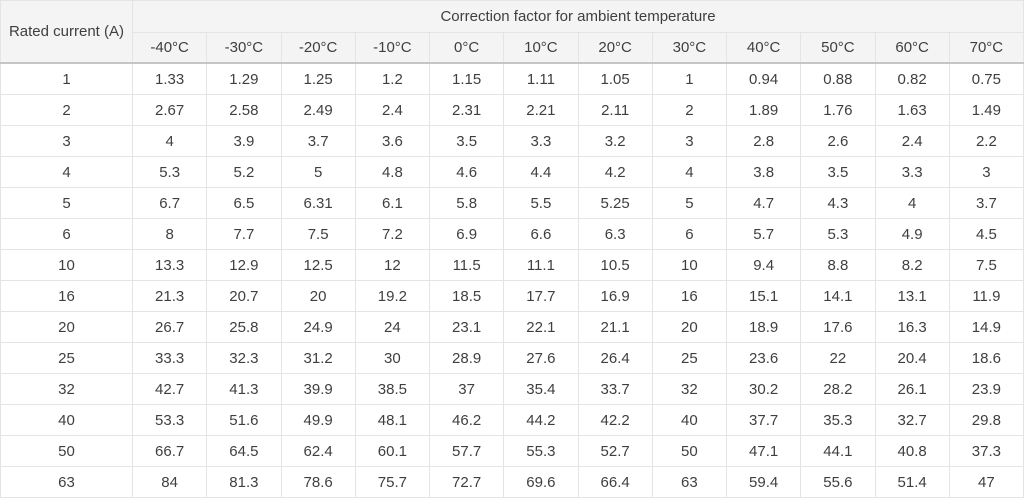  Describe the element at coordinates (912, 110) in the screenshot. I see `correction-factor-cell: 1.63` at that location.